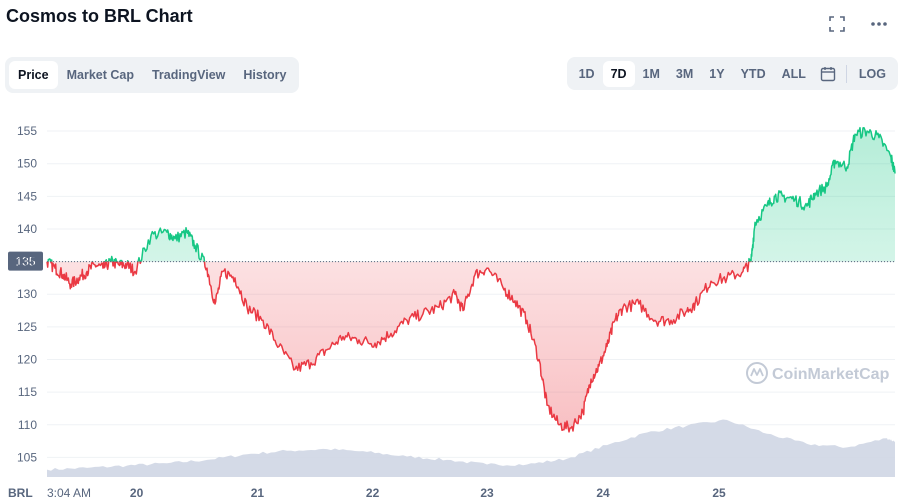 This screenshot has height=503, width=903. I want to click on x-tick-label: 25, so click(719, 493).